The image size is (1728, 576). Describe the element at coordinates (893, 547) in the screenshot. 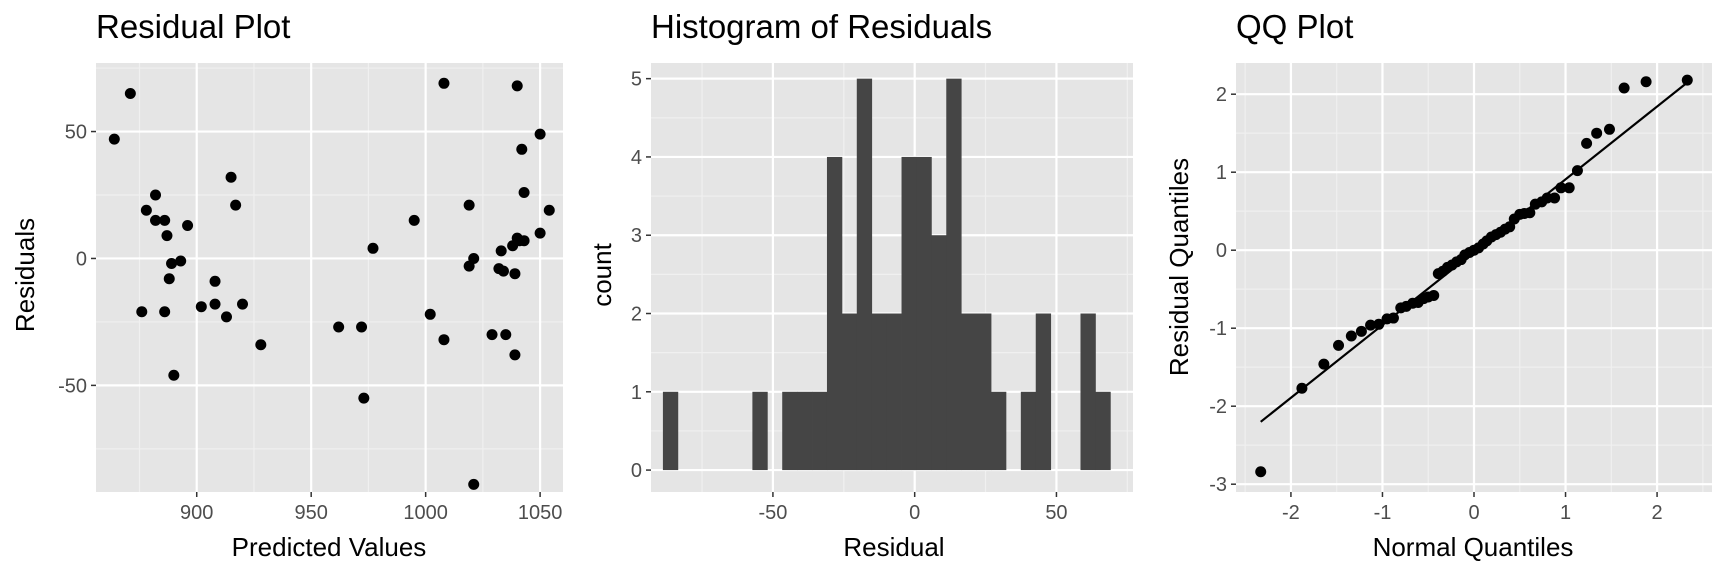

I see `histogram-x-axis-label: Residual` at that location.